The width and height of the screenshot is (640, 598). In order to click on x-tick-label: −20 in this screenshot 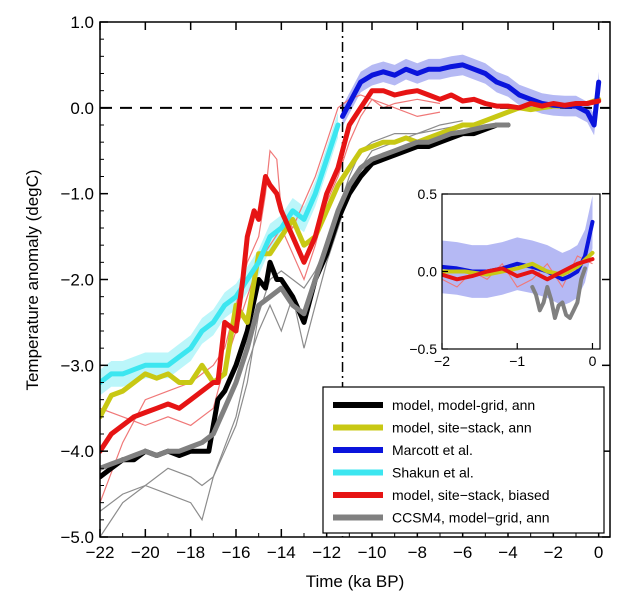, I will do `click(145, 552)`.